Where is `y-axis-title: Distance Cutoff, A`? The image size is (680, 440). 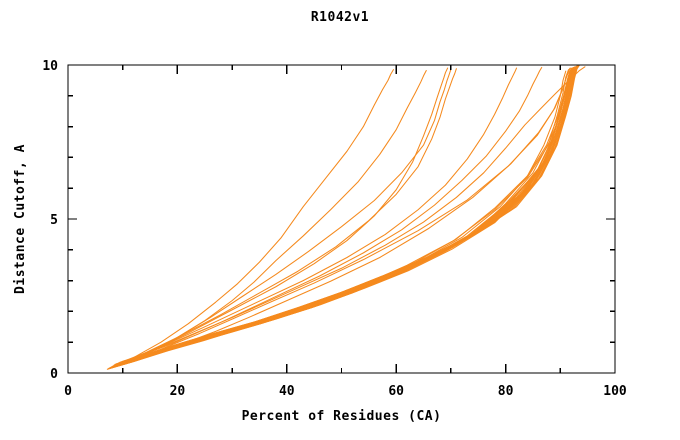 y-axis-title: Distance Cutoff, A is located at coordinates (20, 219).